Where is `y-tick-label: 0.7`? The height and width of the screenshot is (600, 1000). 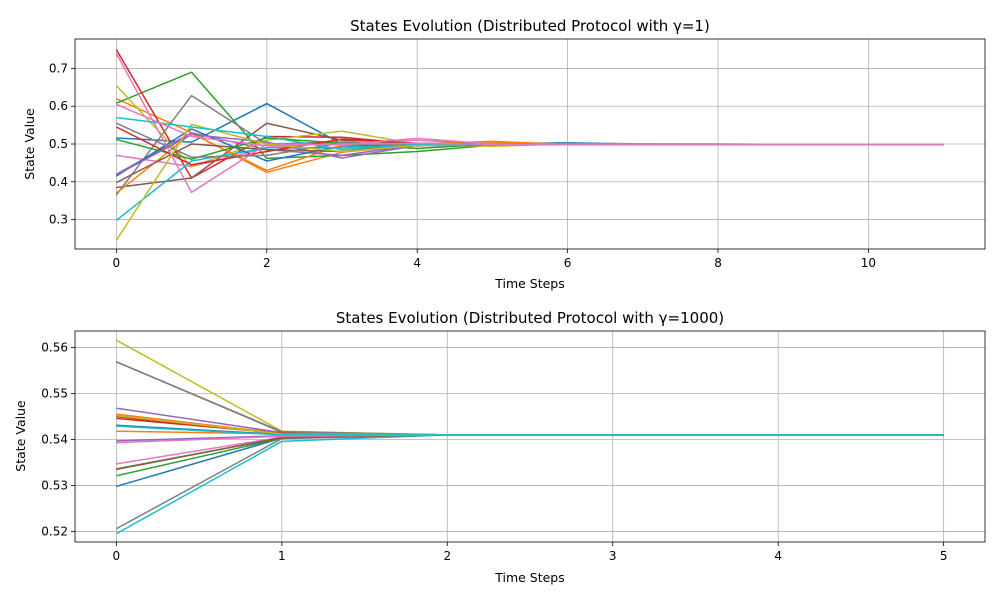 y-tick-label: 0.7 is located at coordinates (58, 68).